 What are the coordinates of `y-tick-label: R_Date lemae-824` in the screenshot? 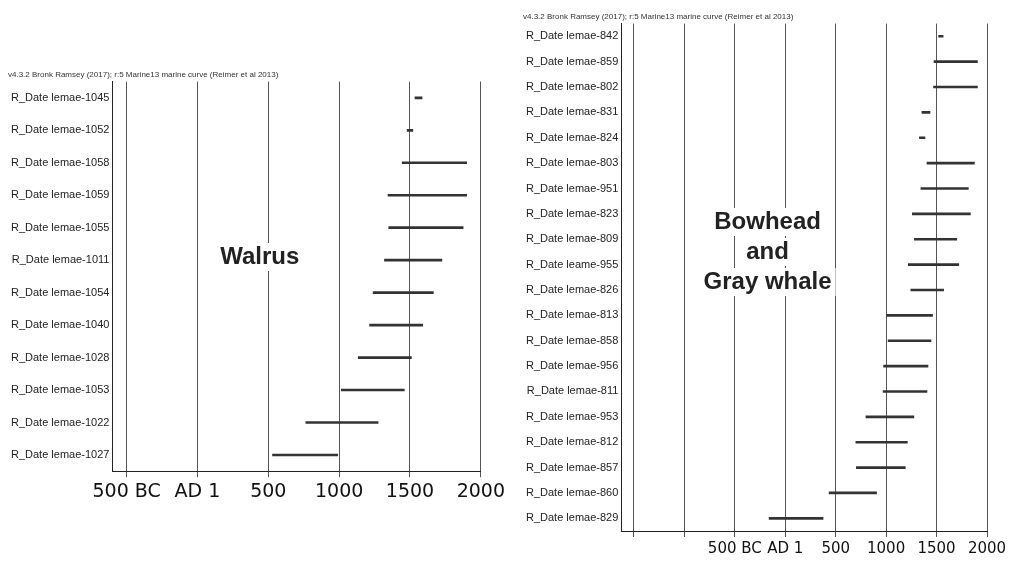 It's located at (572, 136).